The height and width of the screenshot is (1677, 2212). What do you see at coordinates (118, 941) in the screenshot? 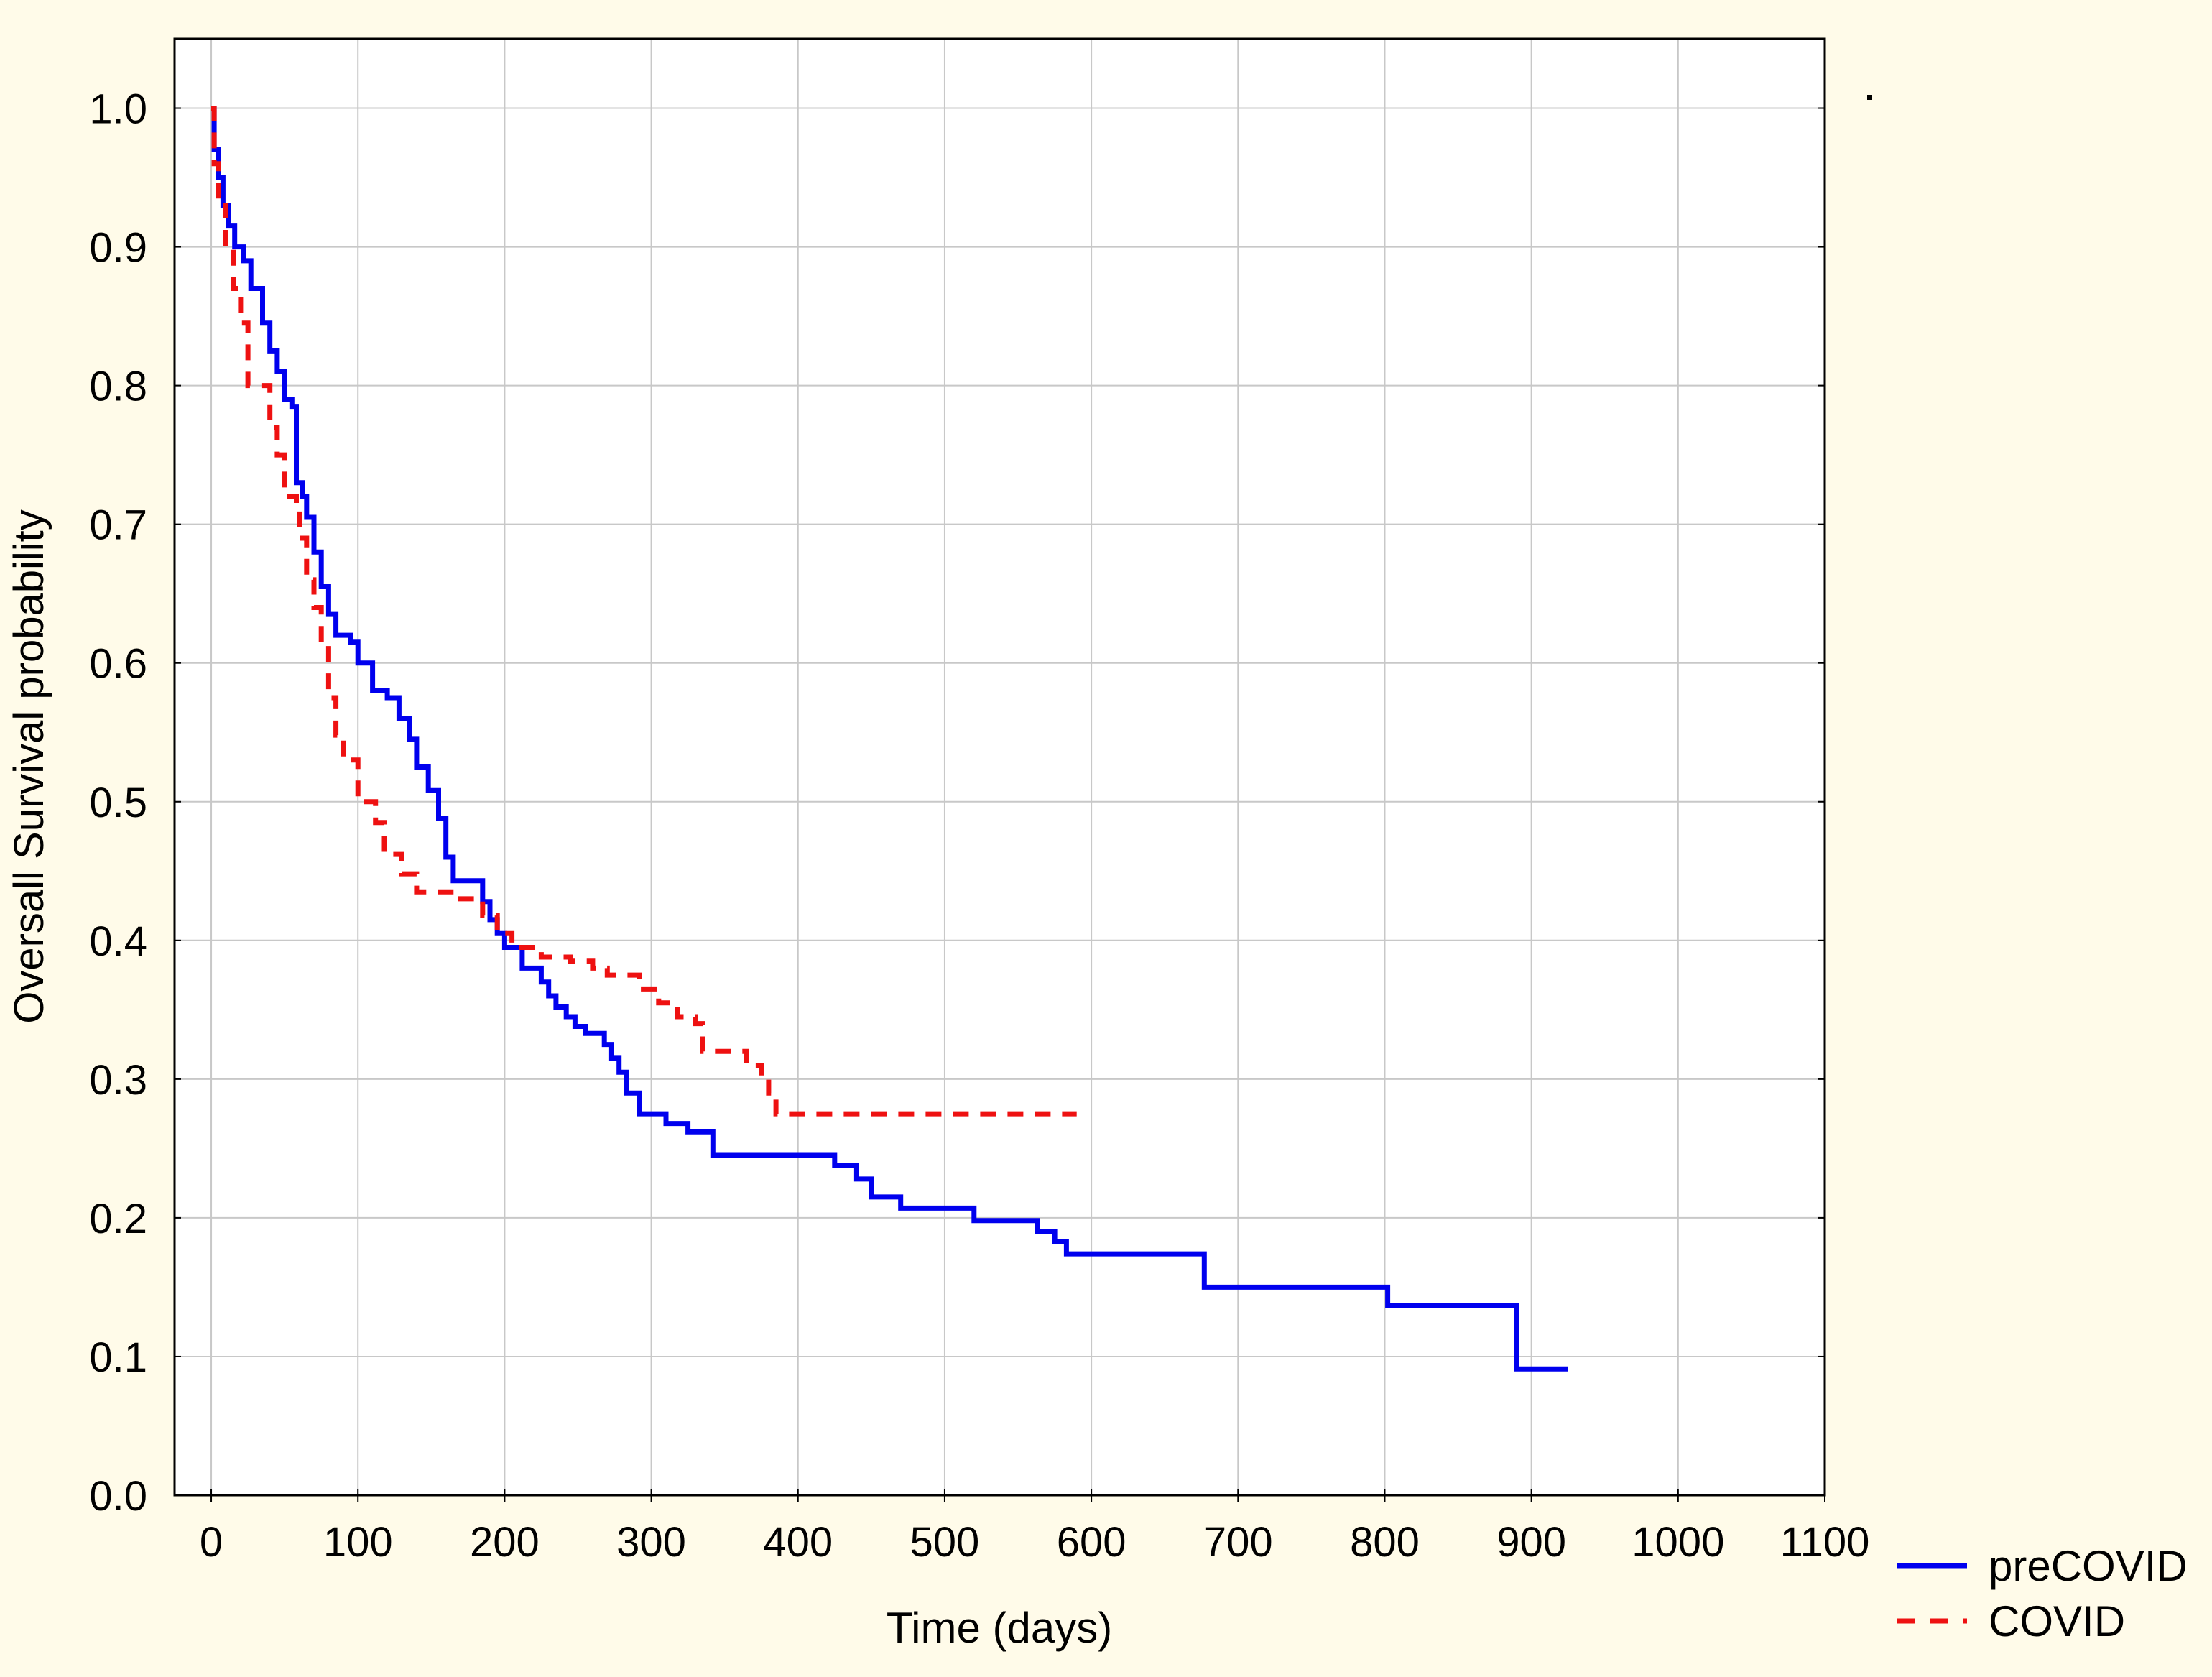
I see `y-tick-label: 0.4` at bounding box center [118, 941].